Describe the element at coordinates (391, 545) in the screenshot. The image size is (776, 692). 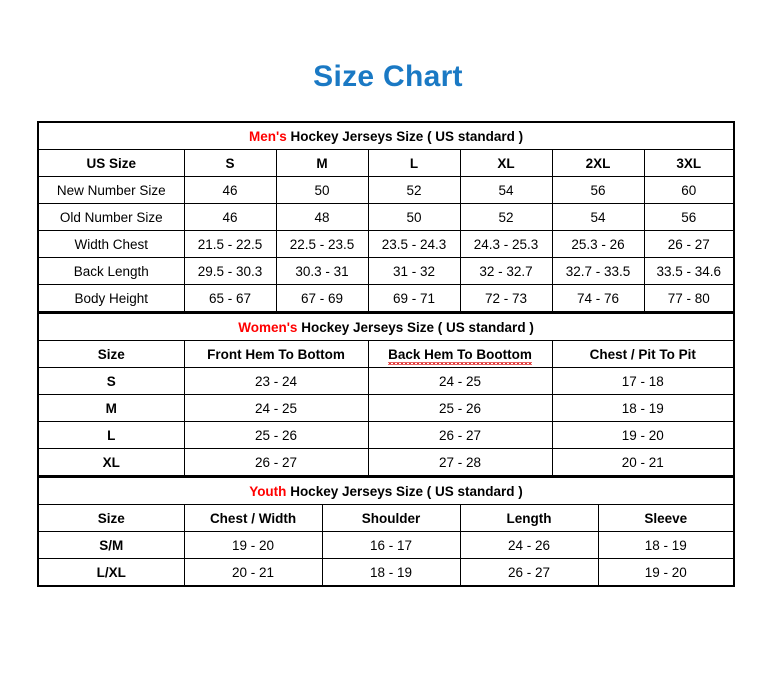
I see `youth-cell-0-1: 16 - 17` at that location.